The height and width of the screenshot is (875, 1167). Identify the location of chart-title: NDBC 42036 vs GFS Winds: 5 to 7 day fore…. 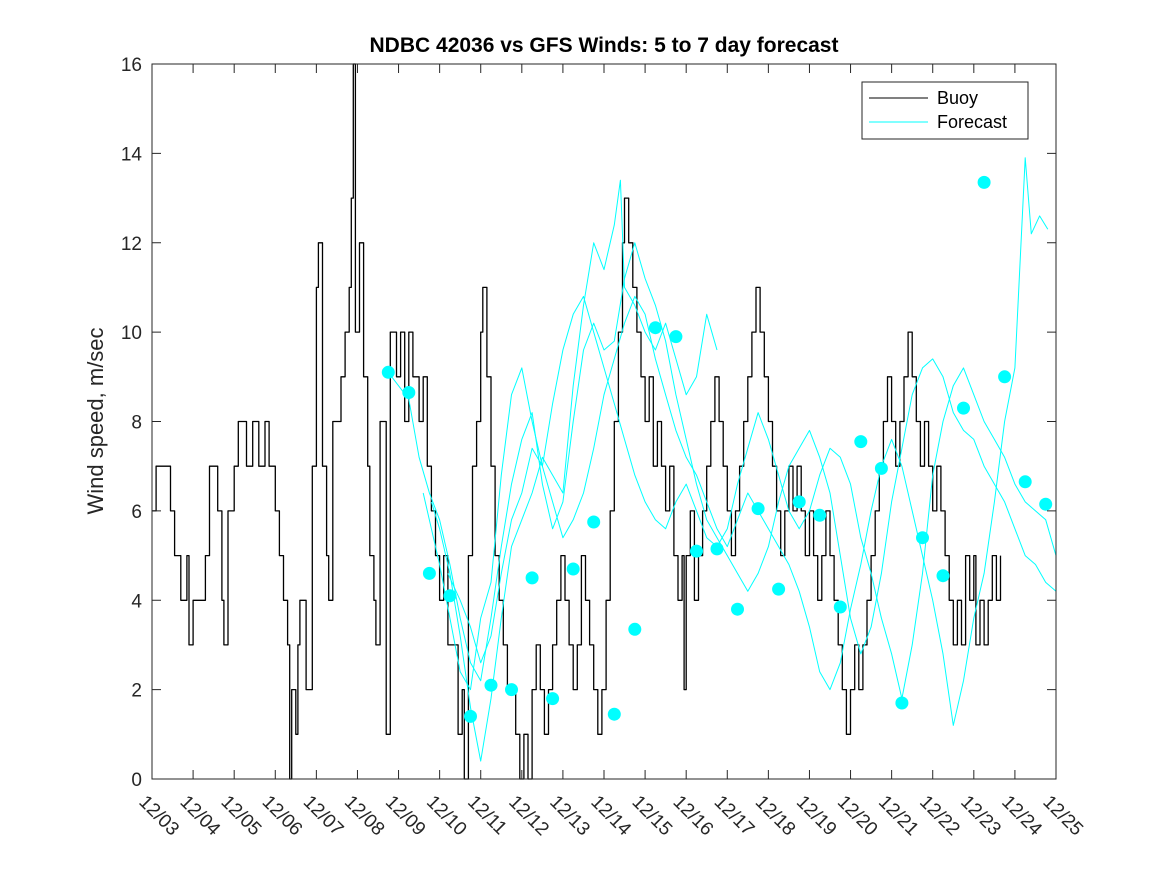
(604, 45).